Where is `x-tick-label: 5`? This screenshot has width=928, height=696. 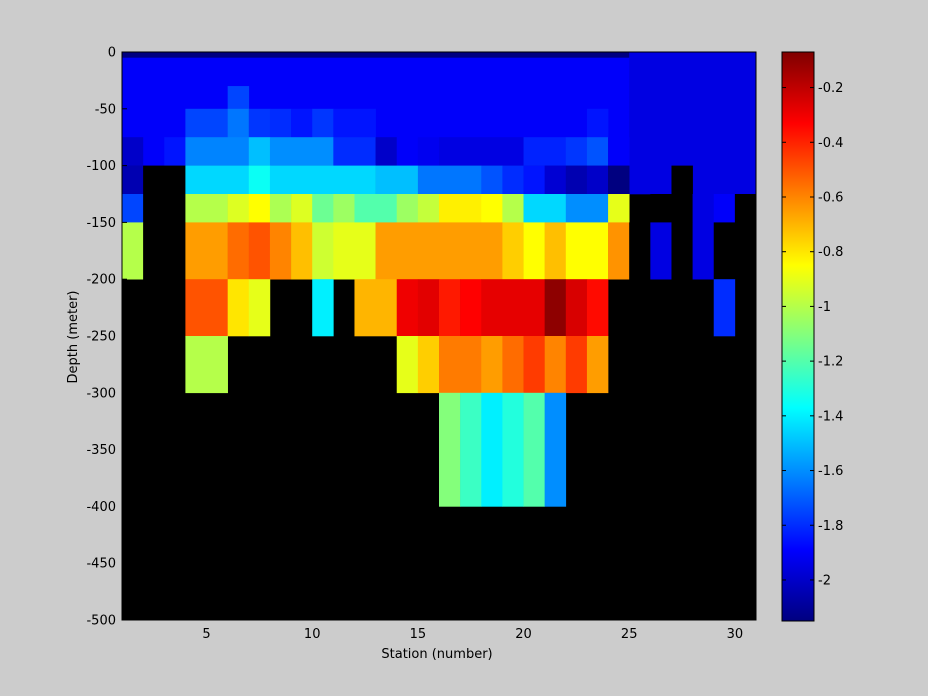
x-tick-label: 5 is located at coordinates (206, 634).